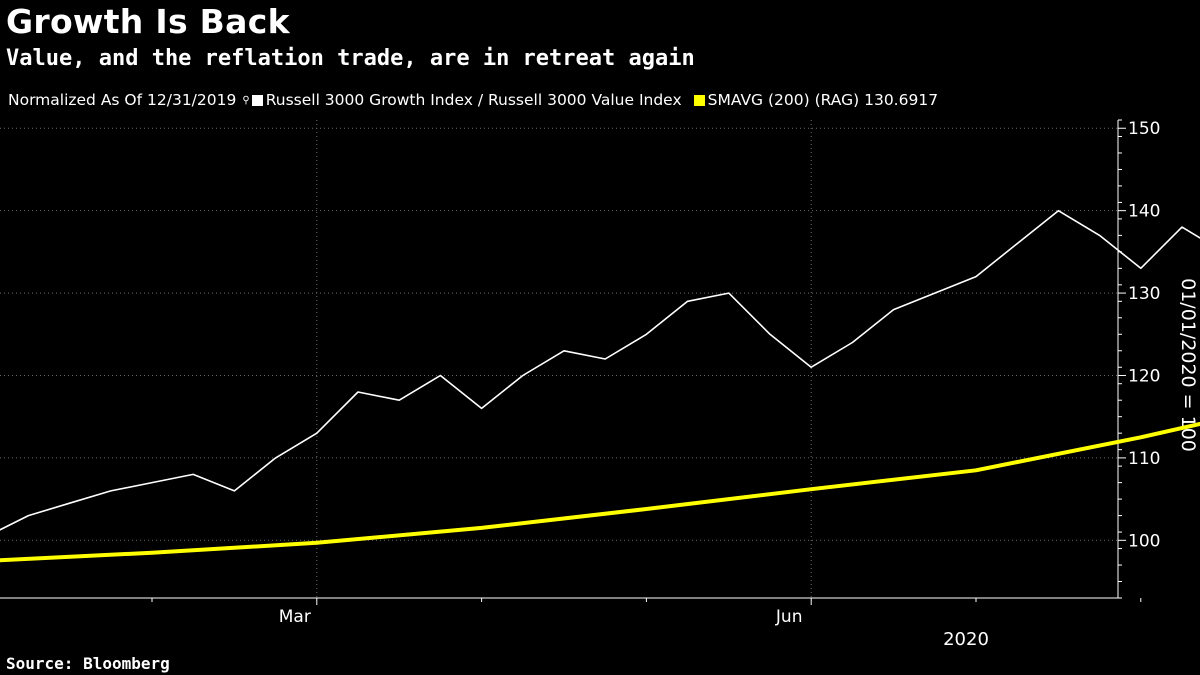 The image size is (1200, 675). I want to click on y-tick-label: 120, so click(1144, 376).